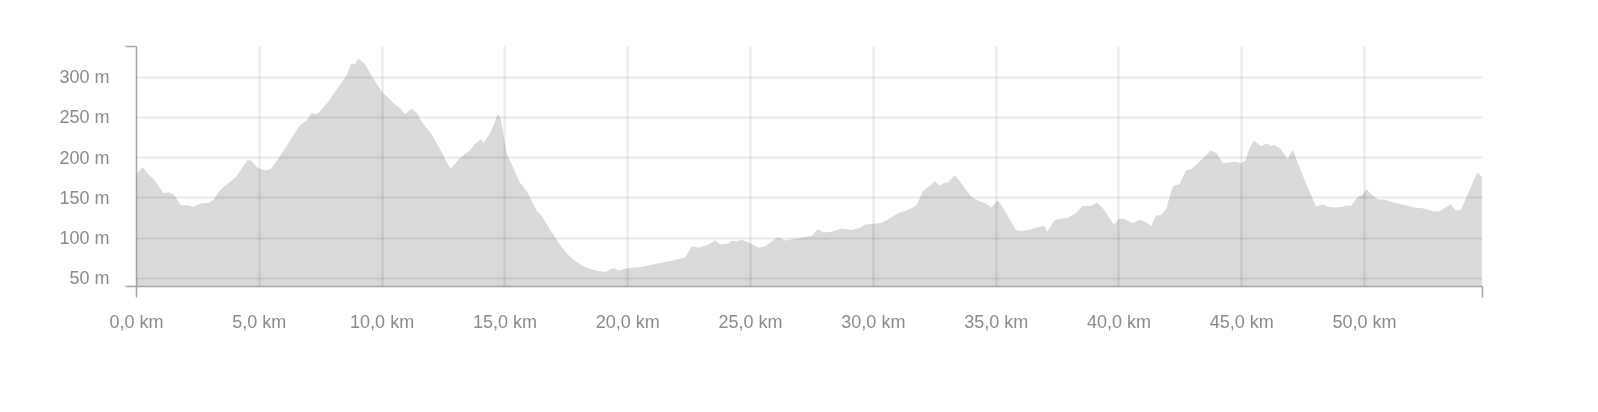  What do you see at coordinates (504, 321) in the screenshot?
I see `x-tick-label: 15,0 km` at bounding box center [504, 321].